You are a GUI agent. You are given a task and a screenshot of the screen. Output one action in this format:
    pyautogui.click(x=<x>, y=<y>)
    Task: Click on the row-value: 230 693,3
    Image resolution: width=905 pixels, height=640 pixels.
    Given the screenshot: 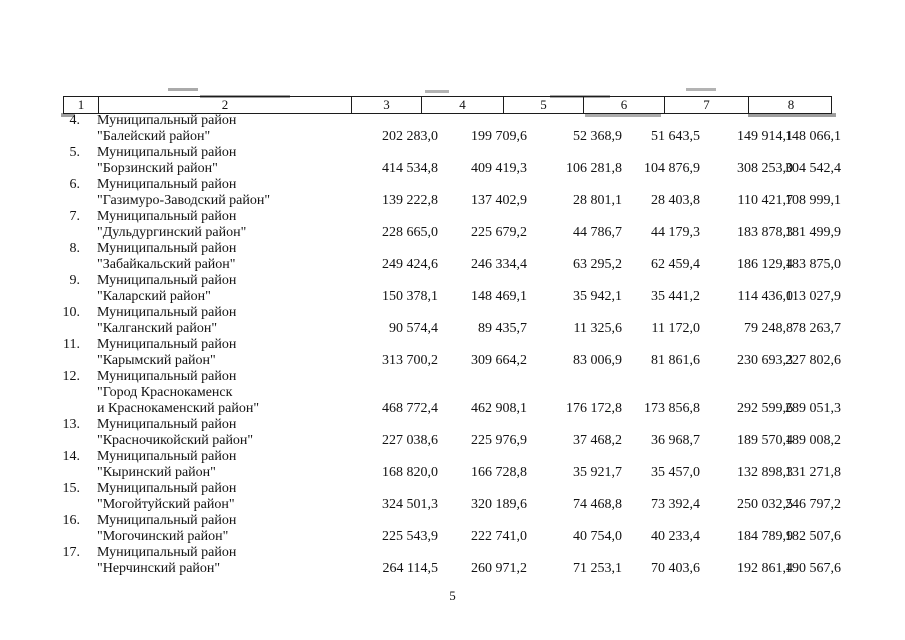 What is the action you would take?
    pyautogui.click(x=765, y=360)
    